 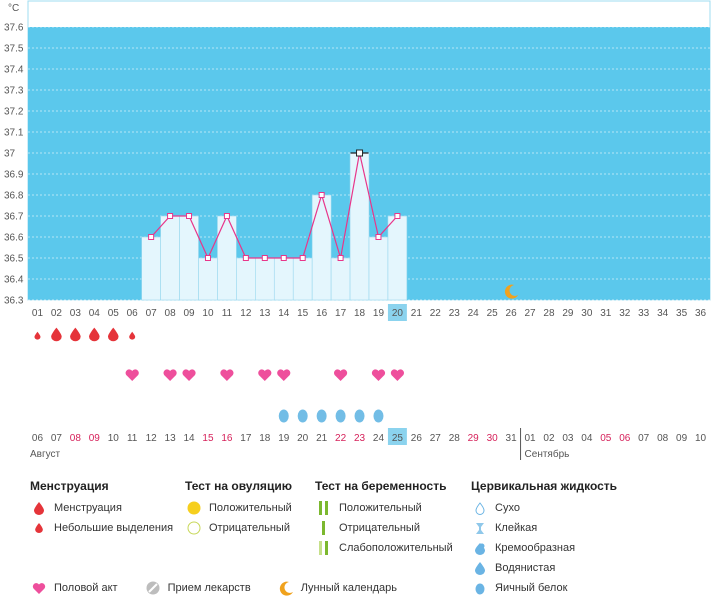 What do you see at coordinates (284, 313) in the screenshot?
I see `cycle-day-label: 14` at bounding box center [284, 313].